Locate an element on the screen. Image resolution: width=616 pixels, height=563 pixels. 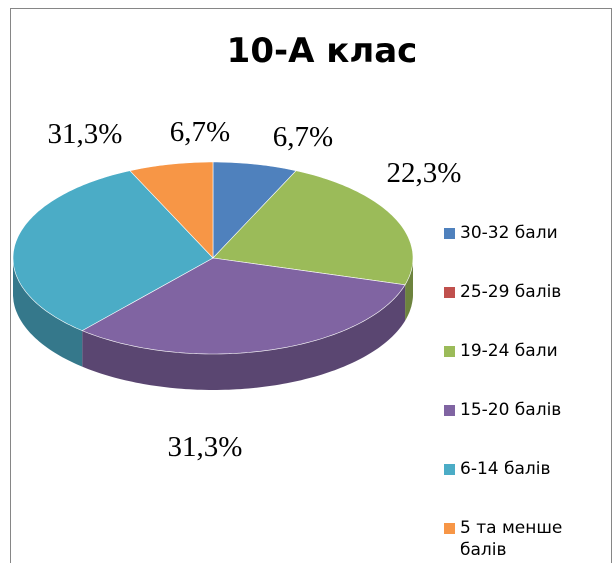
legend-label: 30-32 бали is located at coordinates (509, 233).